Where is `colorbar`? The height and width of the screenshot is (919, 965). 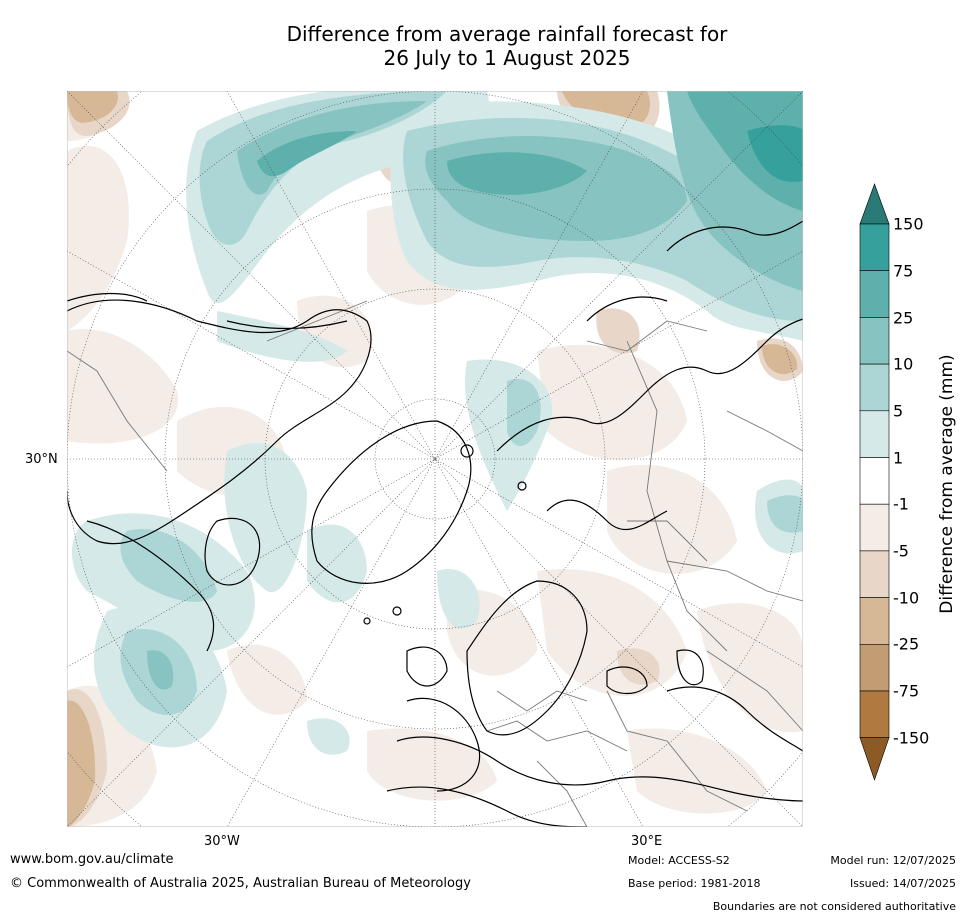 colorbar is located at coordinates (874, 482).